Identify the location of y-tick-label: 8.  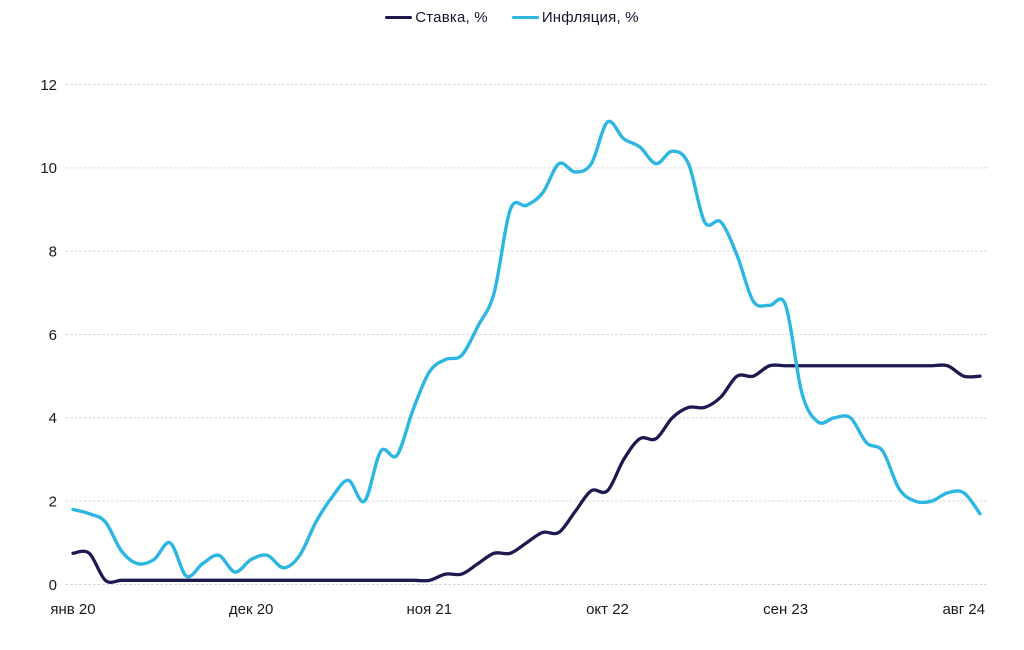
(53, 251).